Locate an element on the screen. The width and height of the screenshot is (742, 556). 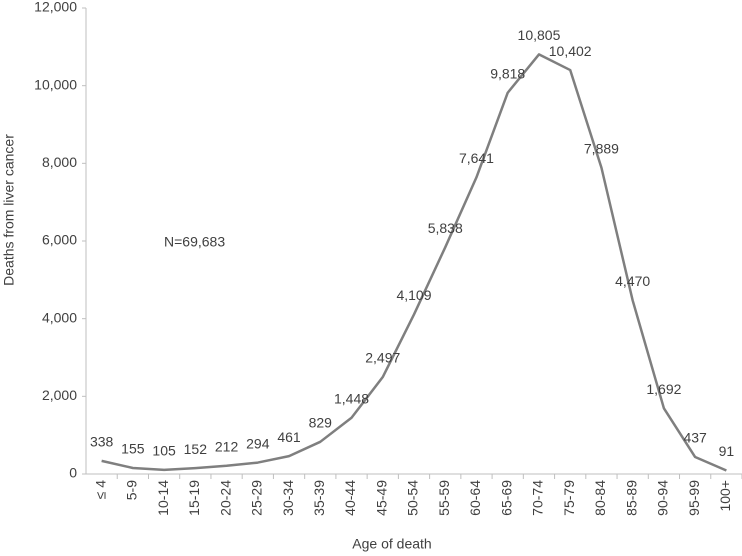
x-tick-label: 15-19 is located at coordinates (194, 498).